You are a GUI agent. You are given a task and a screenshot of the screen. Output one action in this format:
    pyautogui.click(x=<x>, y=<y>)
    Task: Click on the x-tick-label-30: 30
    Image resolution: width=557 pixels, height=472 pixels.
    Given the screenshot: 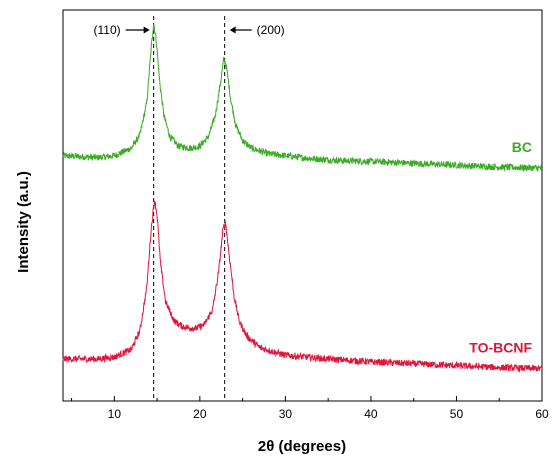 What is the action you would take?
    pyautogui.click(x=286, y=414)
    